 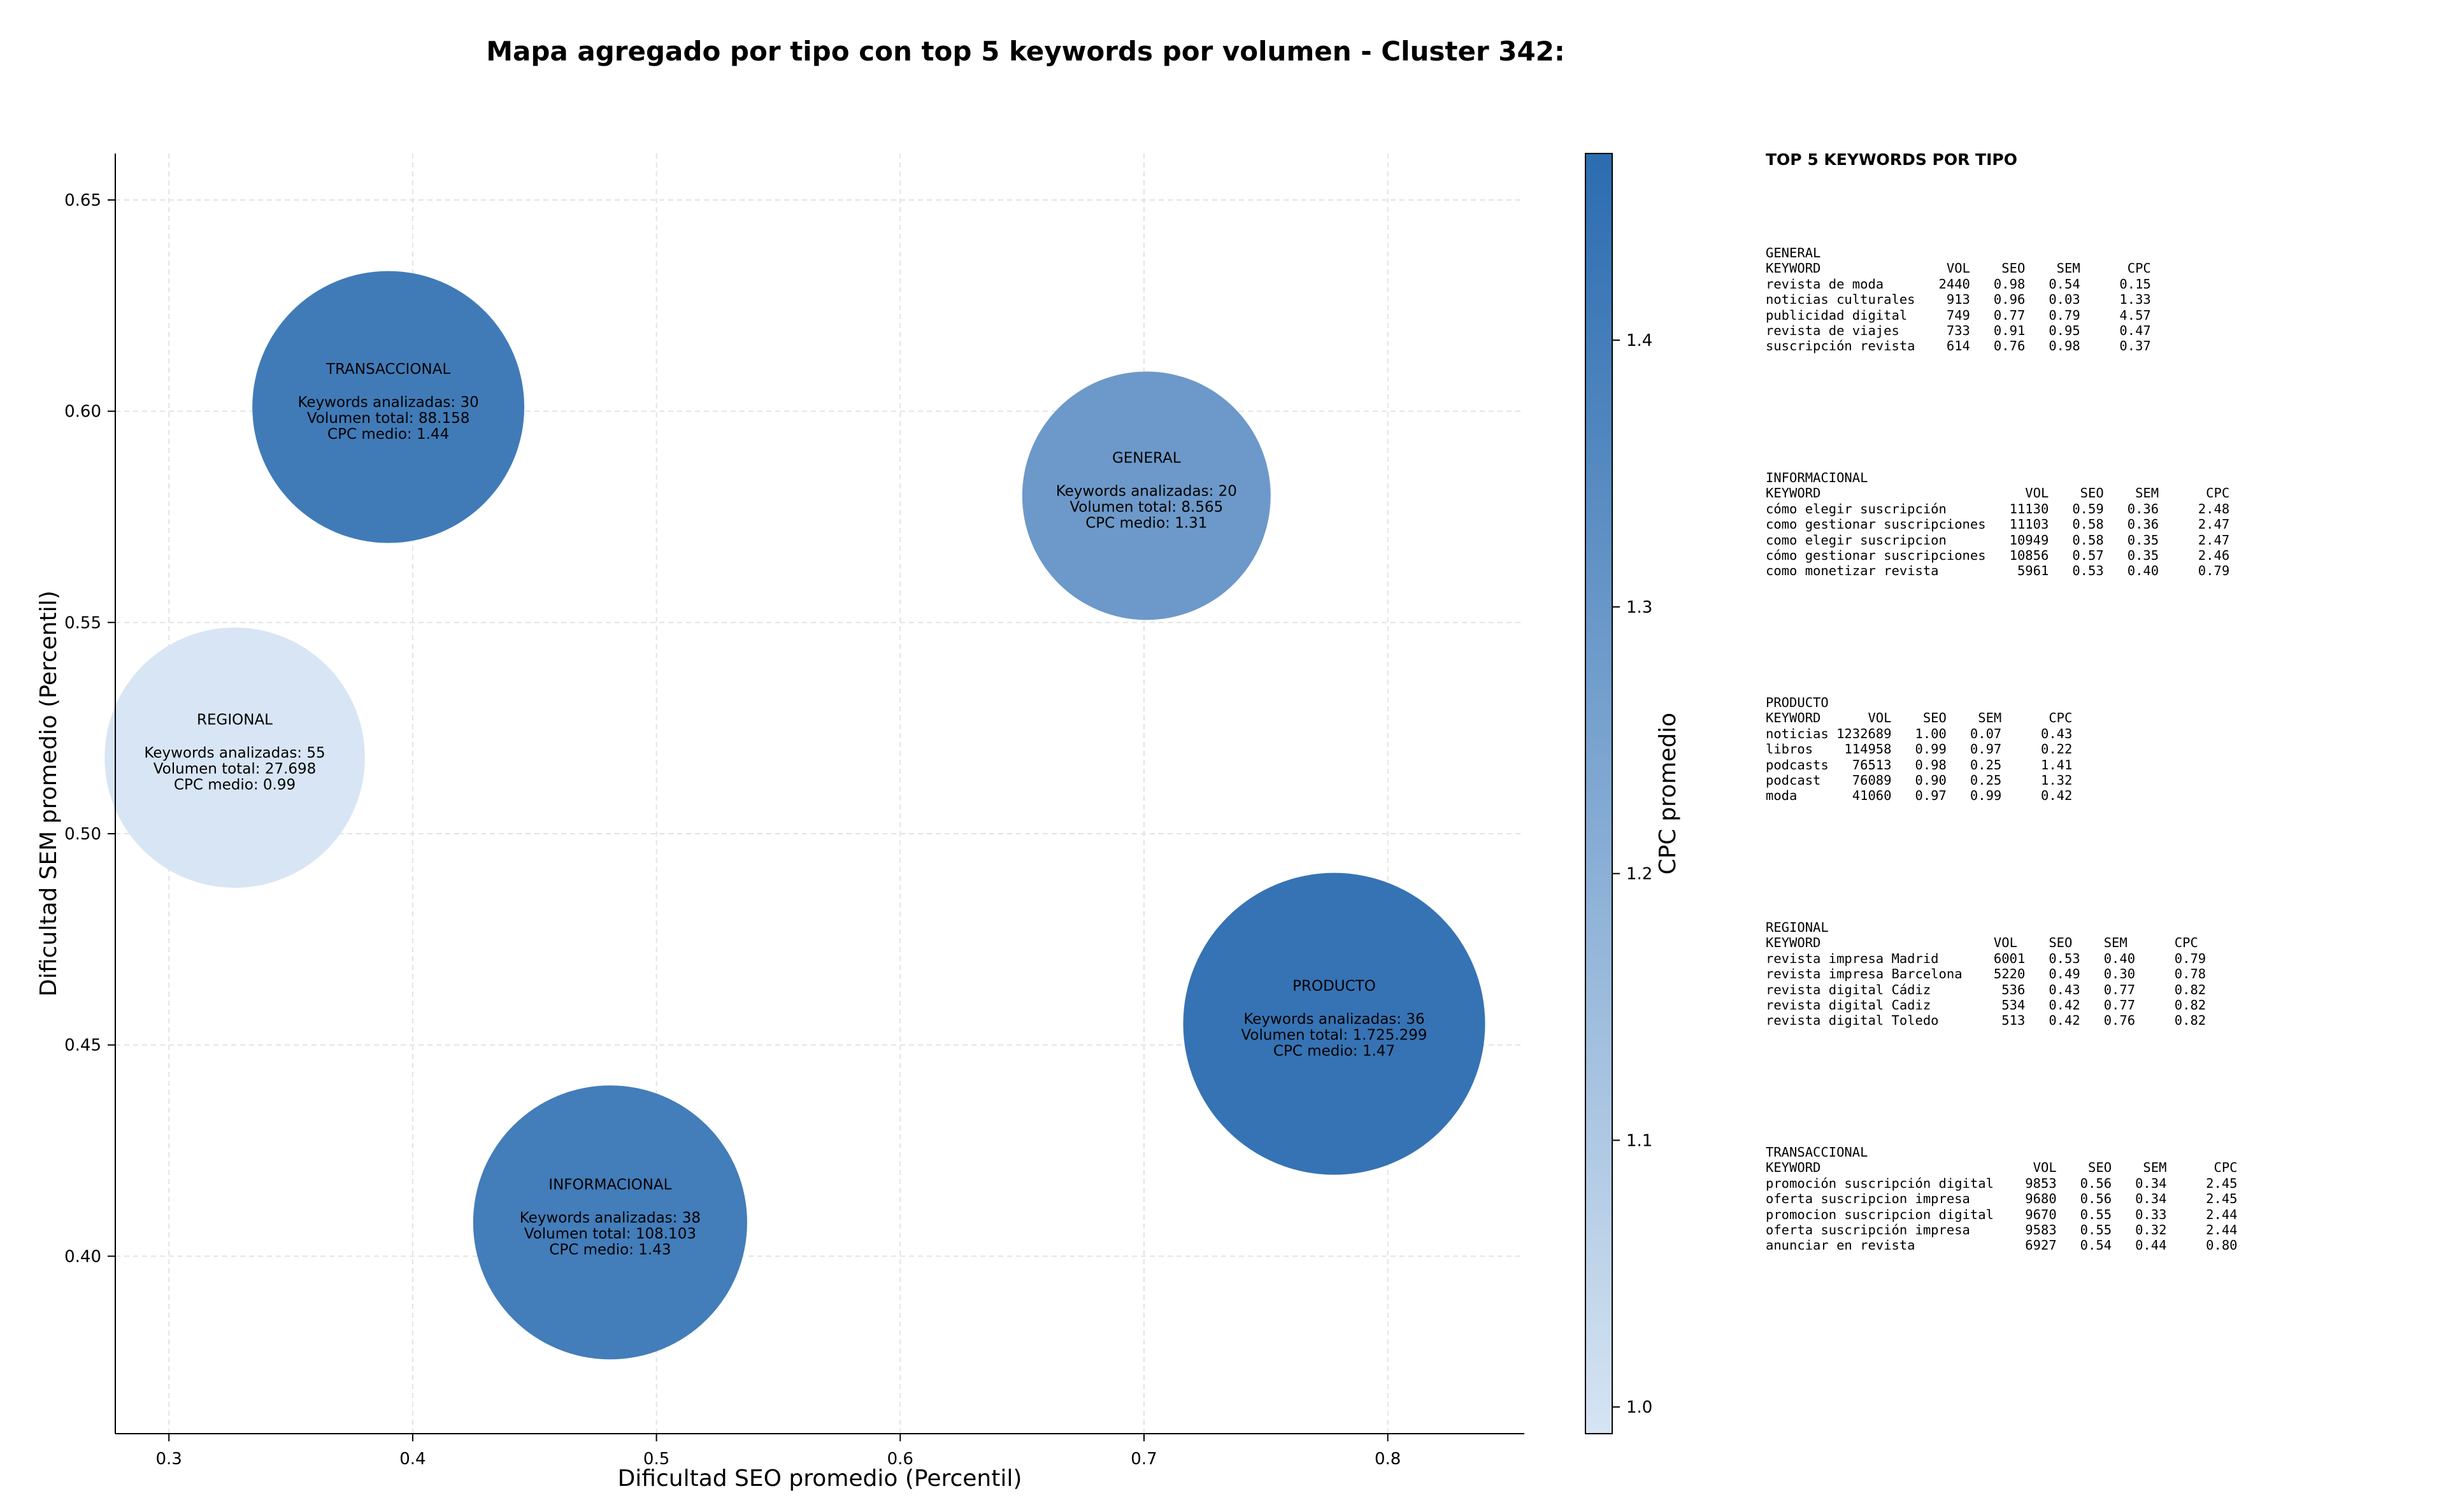 I want to click on y-tick-label: 0.65, so click(x=82, y=200).